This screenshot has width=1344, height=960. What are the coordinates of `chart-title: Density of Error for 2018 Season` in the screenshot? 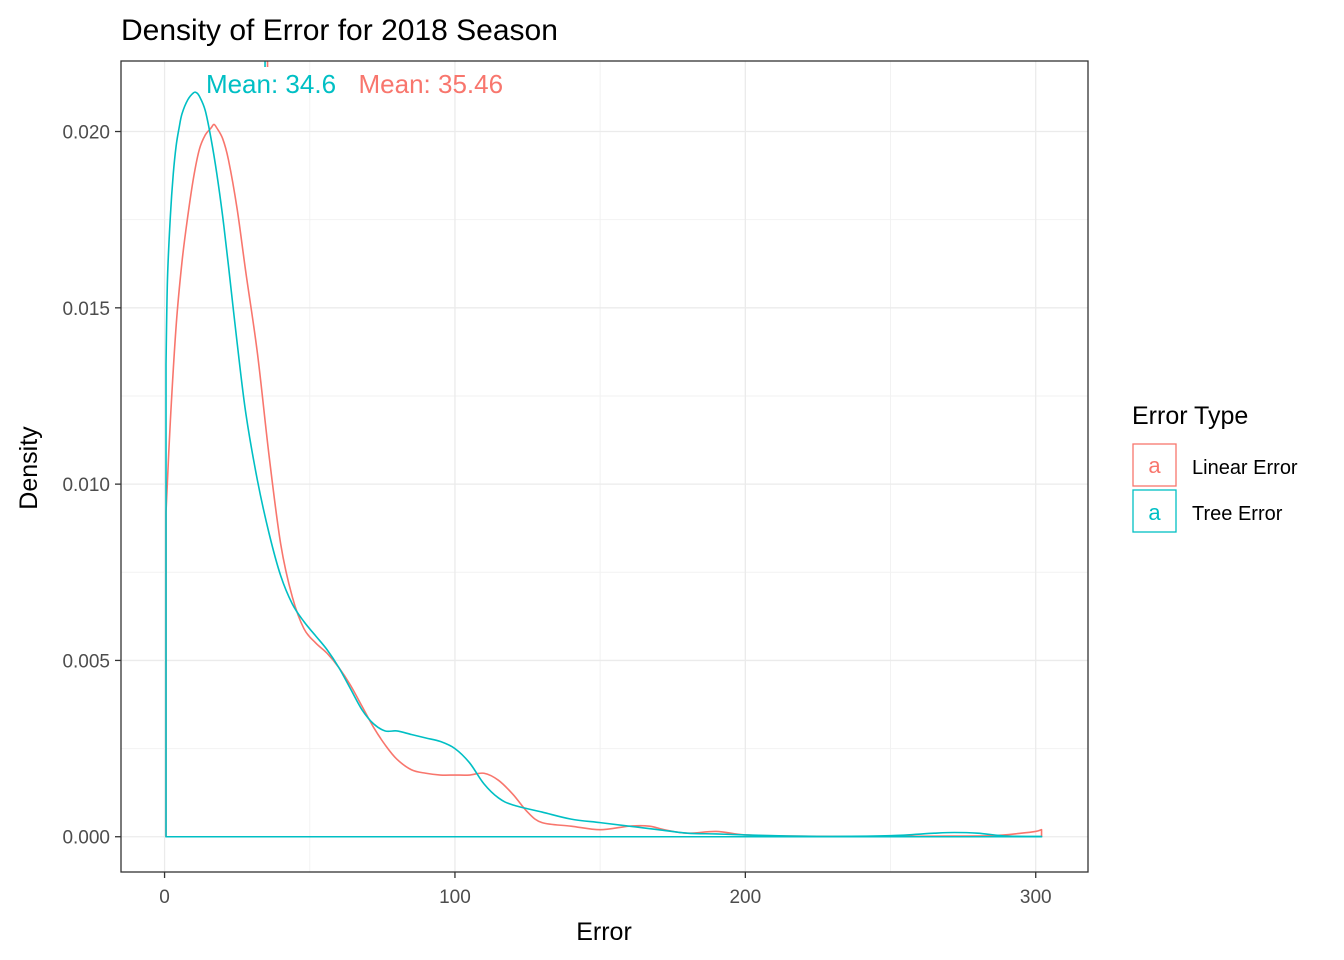 It's located at (339, 30).